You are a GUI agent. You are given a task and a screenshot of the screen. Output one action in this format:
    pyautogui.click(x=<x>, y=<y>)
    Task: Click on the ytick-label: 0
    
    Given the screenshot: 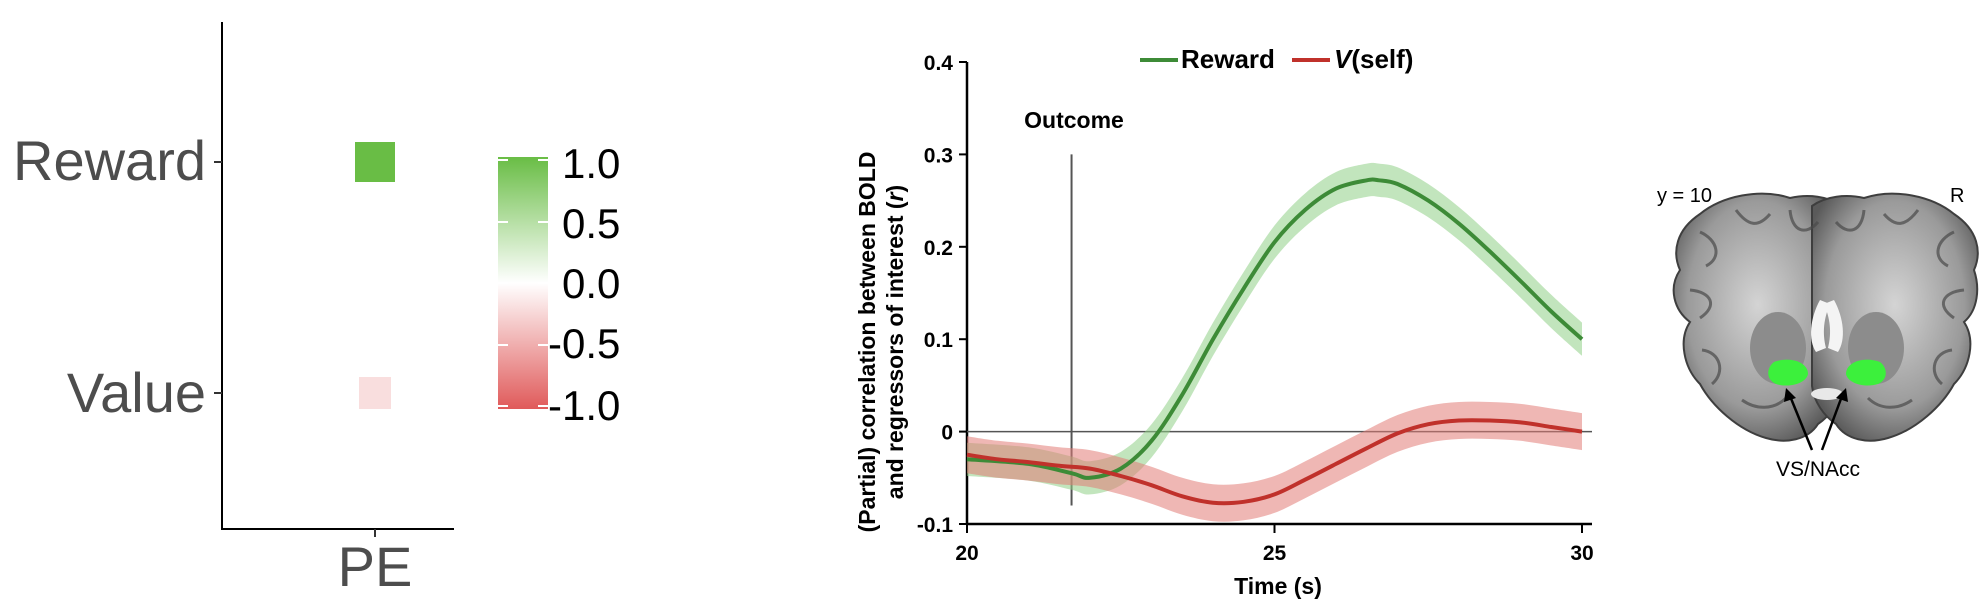 What is the action you would take?
    pyautogui.click(x=947, y=433)
    